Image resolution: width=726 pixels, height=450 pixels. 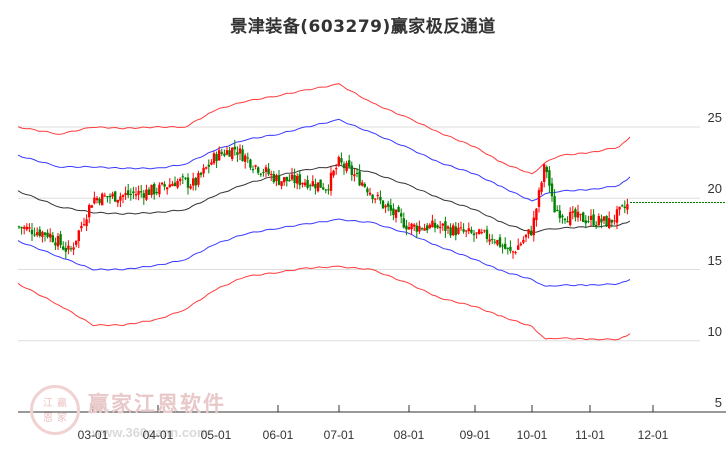 I want to click on y-tick-label: 10, so click(x=714, y=331).